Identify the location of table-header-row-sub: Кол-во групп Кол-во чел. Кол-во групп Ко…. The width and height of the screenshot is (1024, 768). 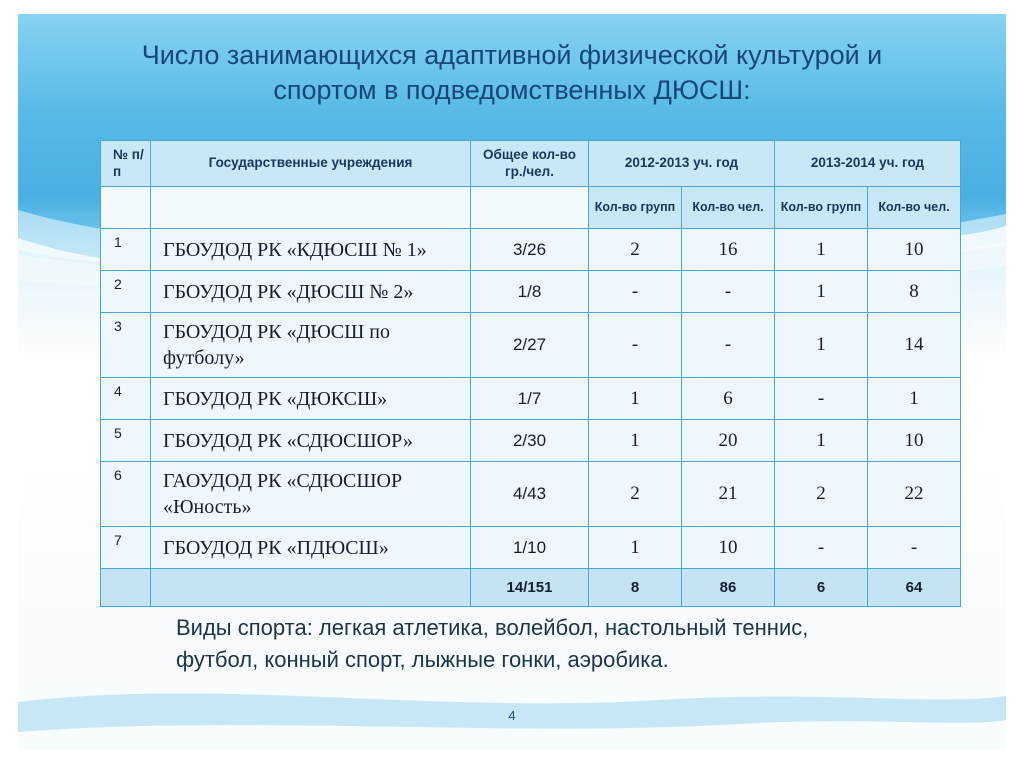
(530, 207).